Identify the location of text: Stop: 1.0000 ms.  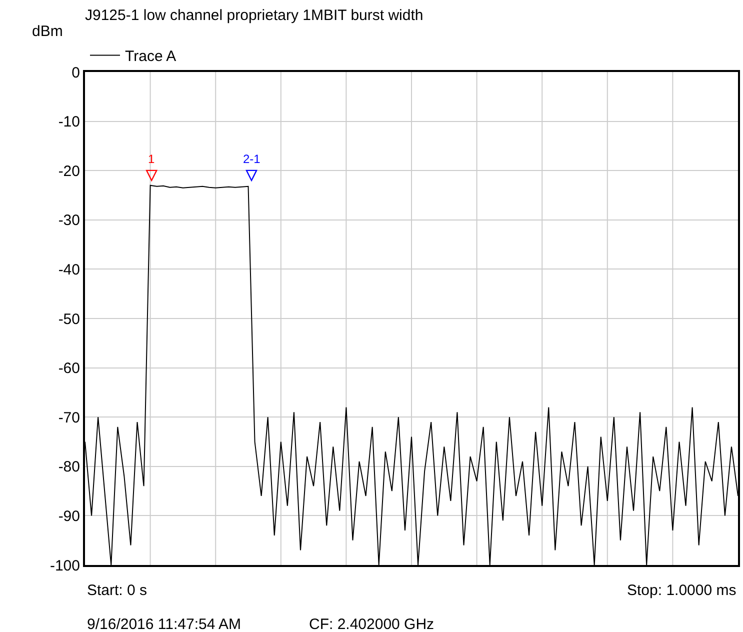
(681, 590).